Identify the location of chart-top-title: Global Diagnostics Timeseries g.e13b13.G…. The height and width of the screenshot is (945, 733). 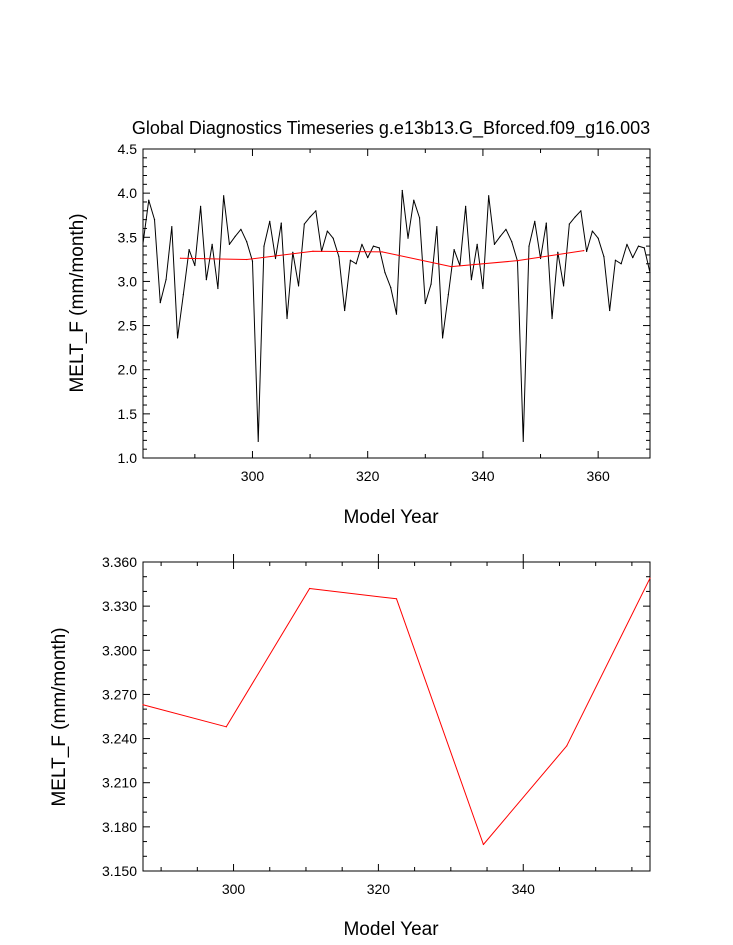
(391, 128).